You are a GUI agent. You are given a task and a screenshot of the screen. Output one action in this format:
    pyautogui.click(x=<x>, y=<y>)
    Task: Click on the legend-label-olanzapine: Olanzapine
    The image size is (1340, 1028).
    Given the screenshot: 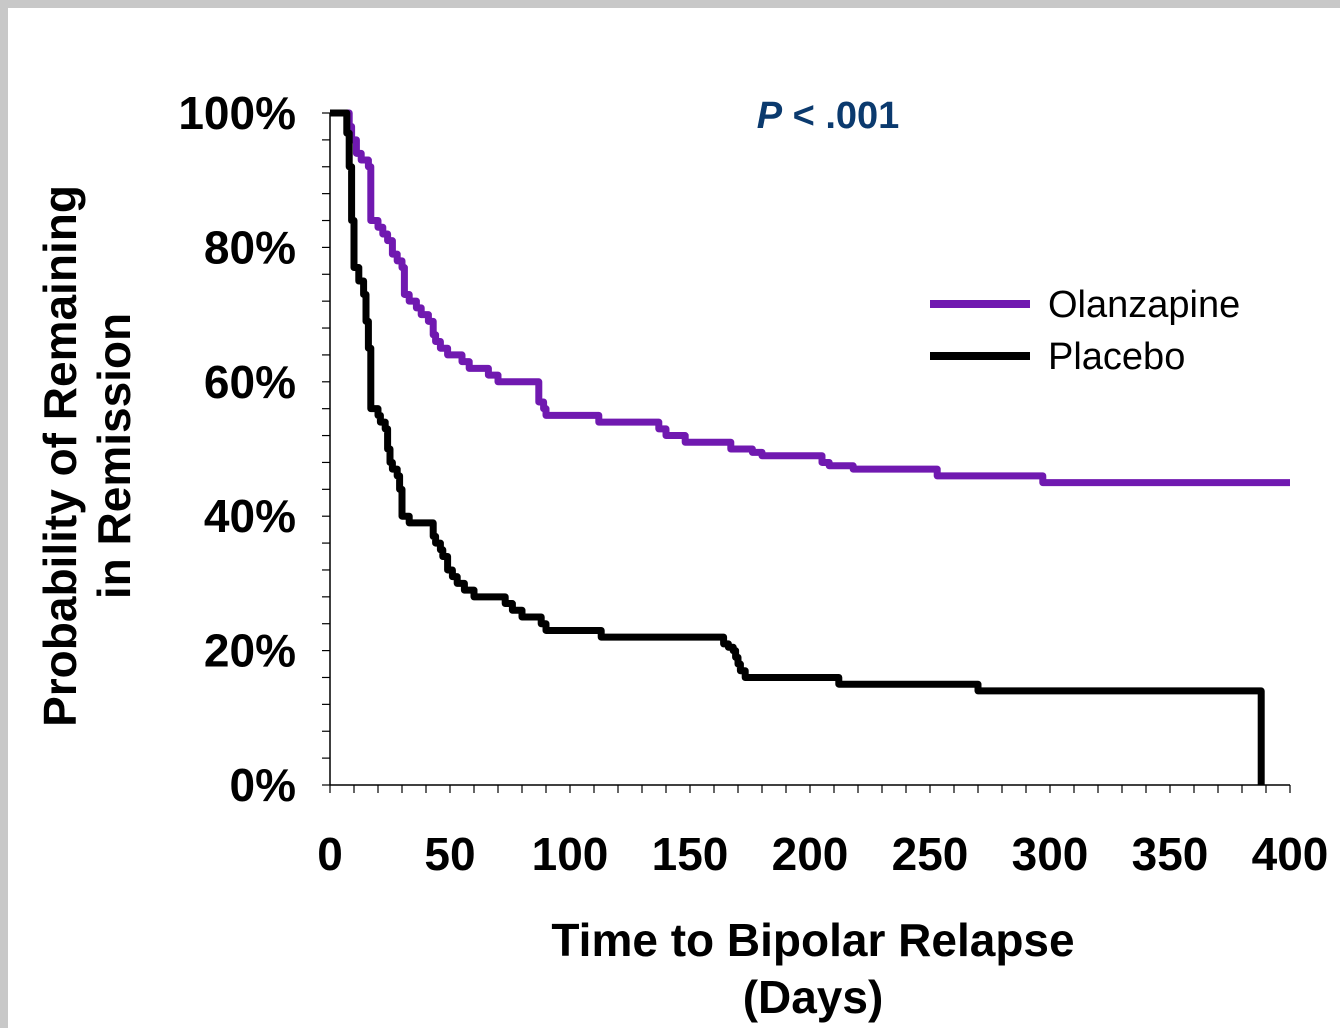 What is the action you would take?
    pyautogui.click(x=1144, y=305)
    